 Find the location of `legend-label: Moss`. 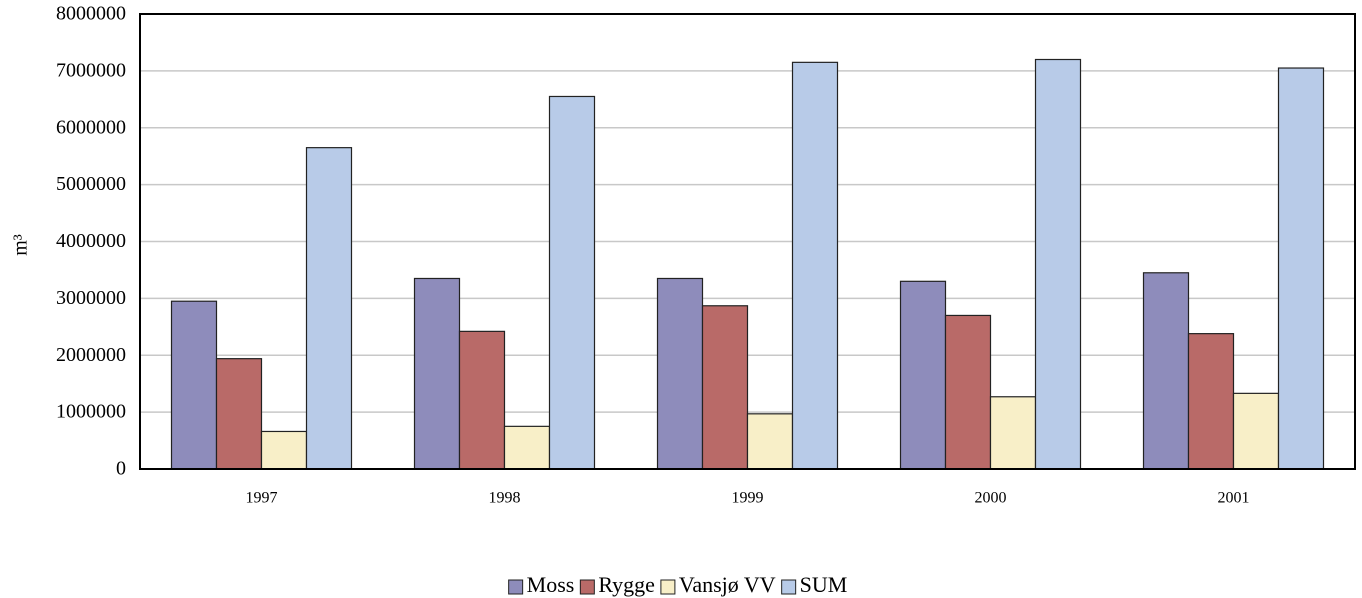

legend-label: Moss is located at coordinates (551, 584).